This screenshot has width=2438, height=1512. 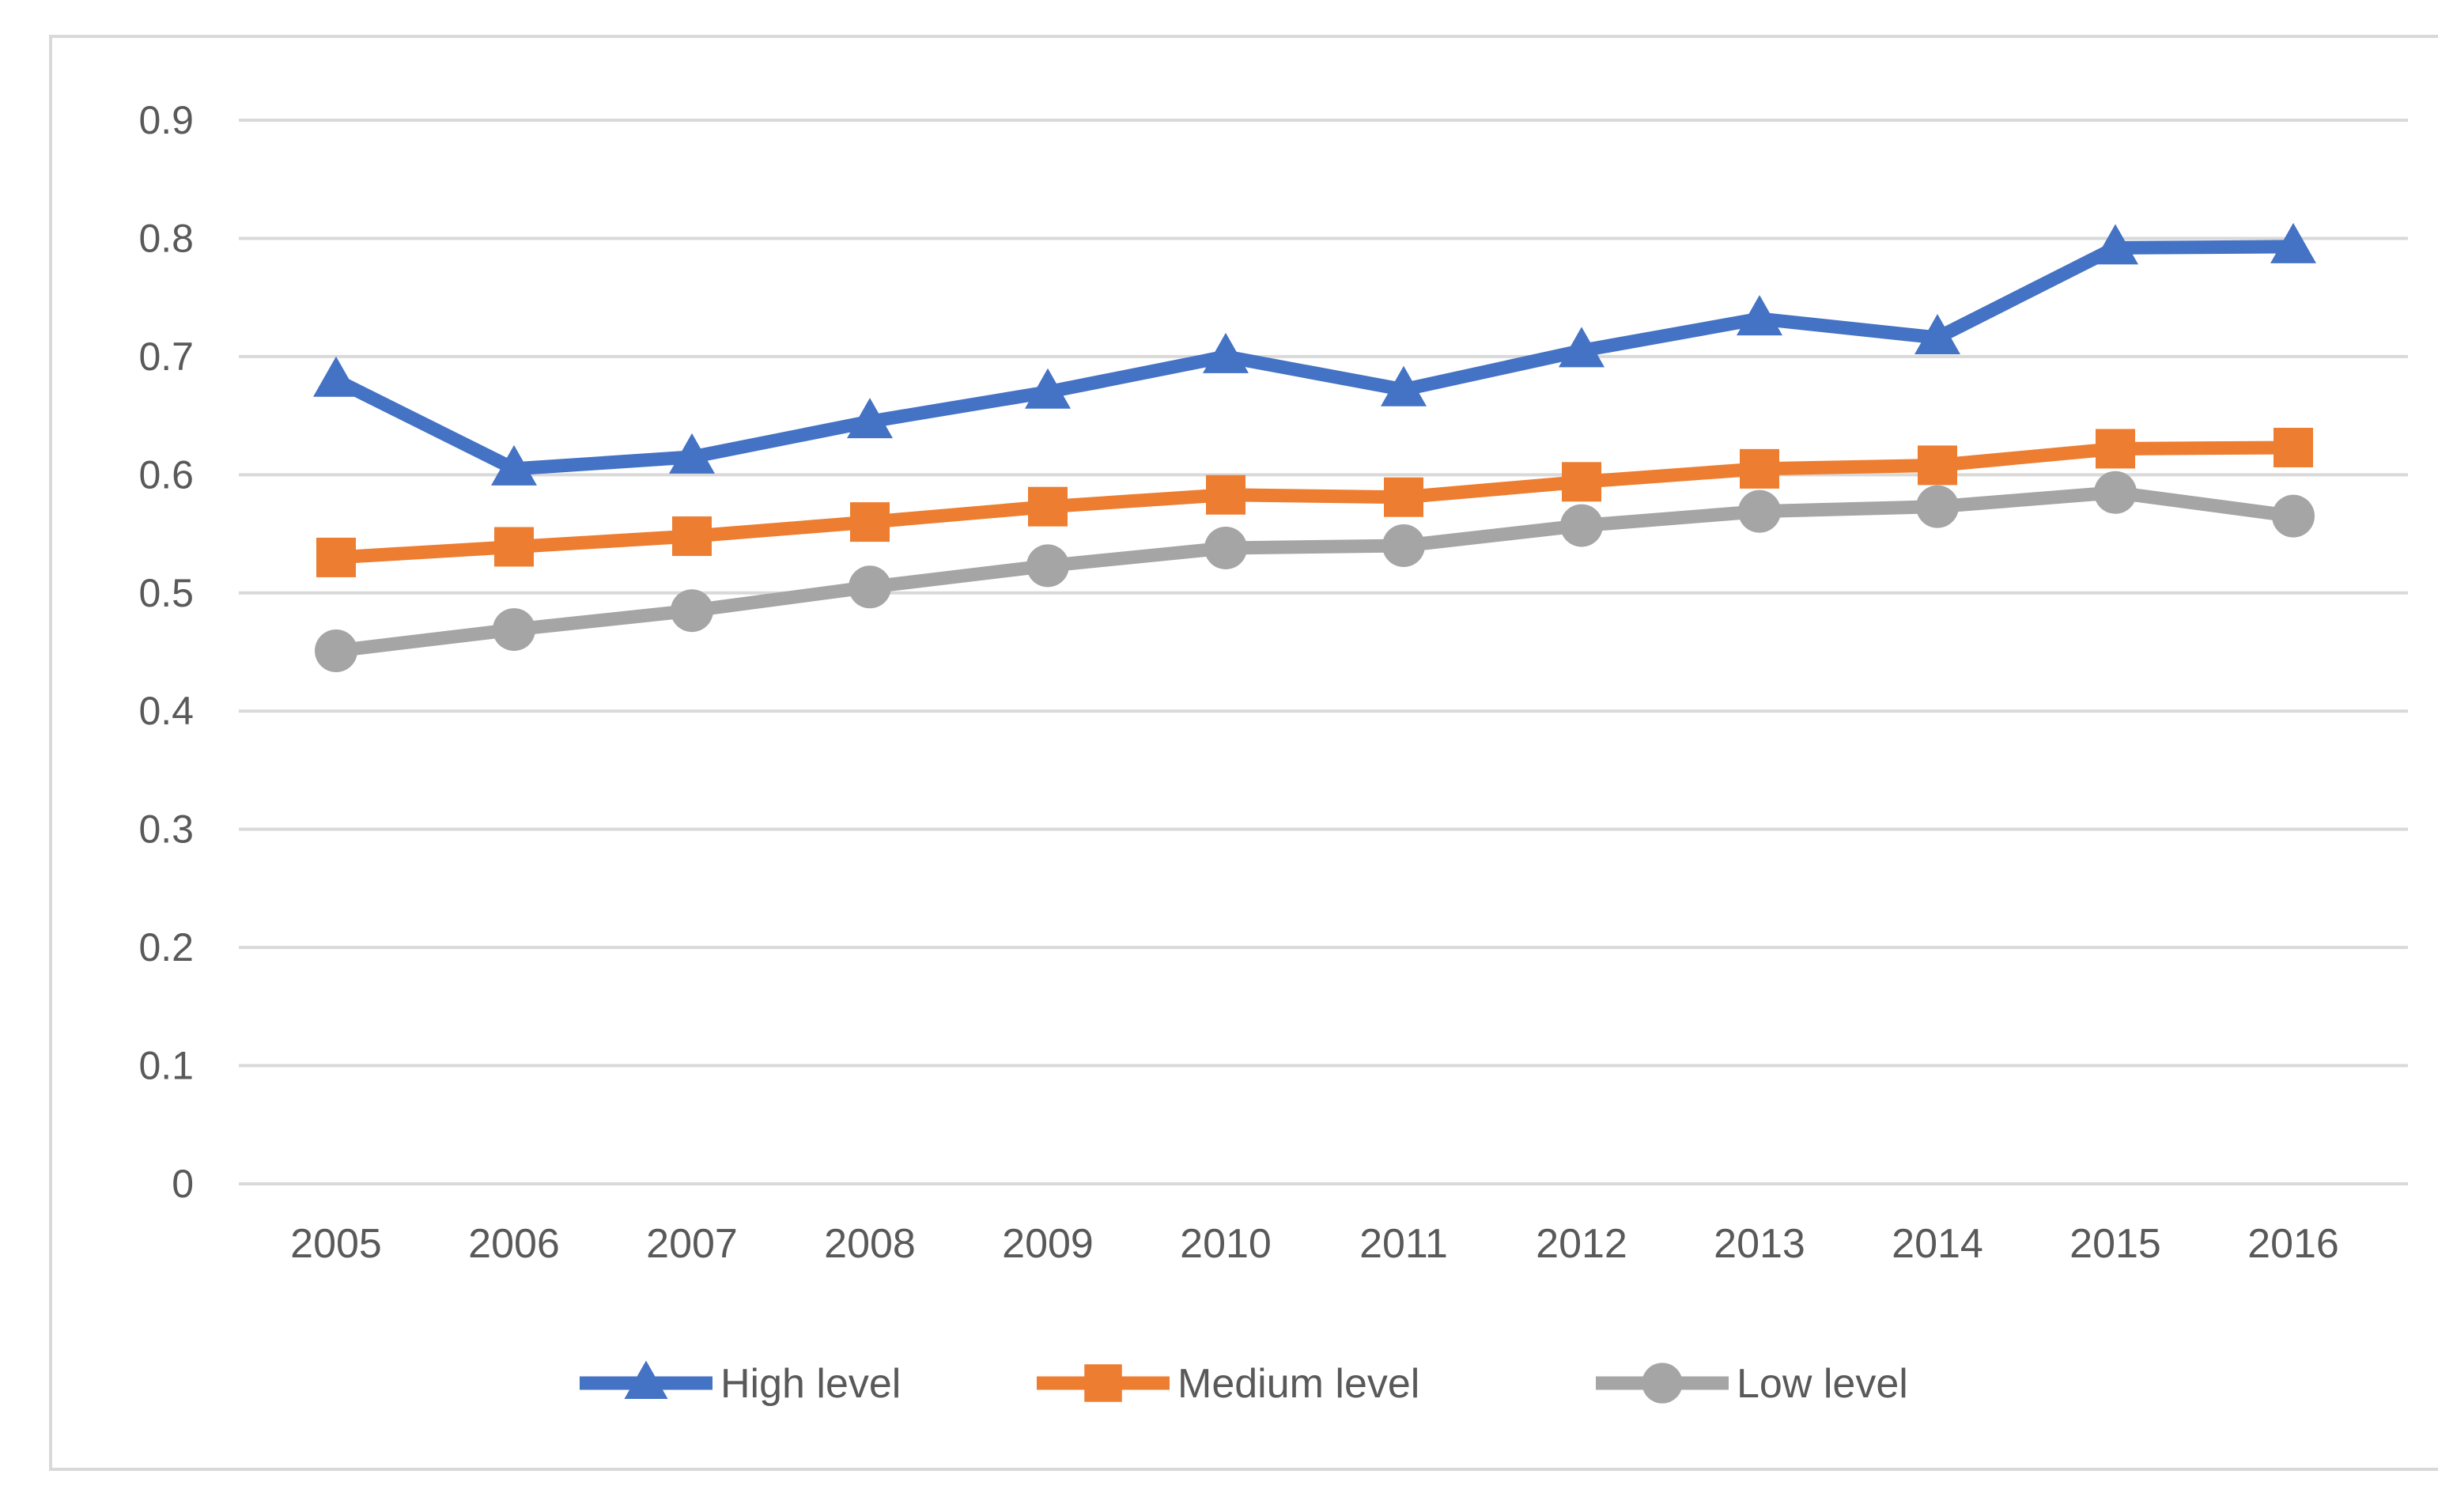 What do you see at coordinates (166, 357) in the screenshot?
I see `y-axis-tick-label: 0.7` at bounding box center [166, 357].